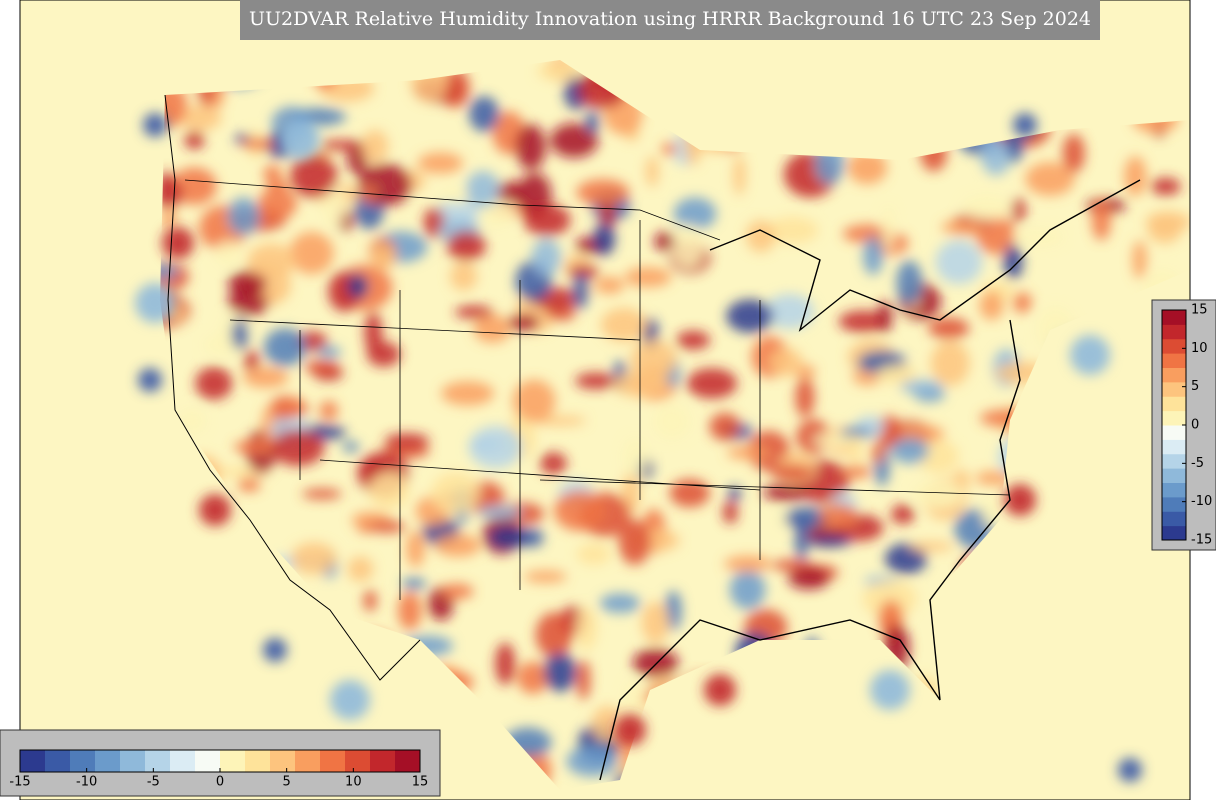 Image resolution: width=1216 pixels, height=804 pixels. Describe the element at coordinates (1197, 463) in the screenshot. I see `colorbar-tick-label: -5` at that location.